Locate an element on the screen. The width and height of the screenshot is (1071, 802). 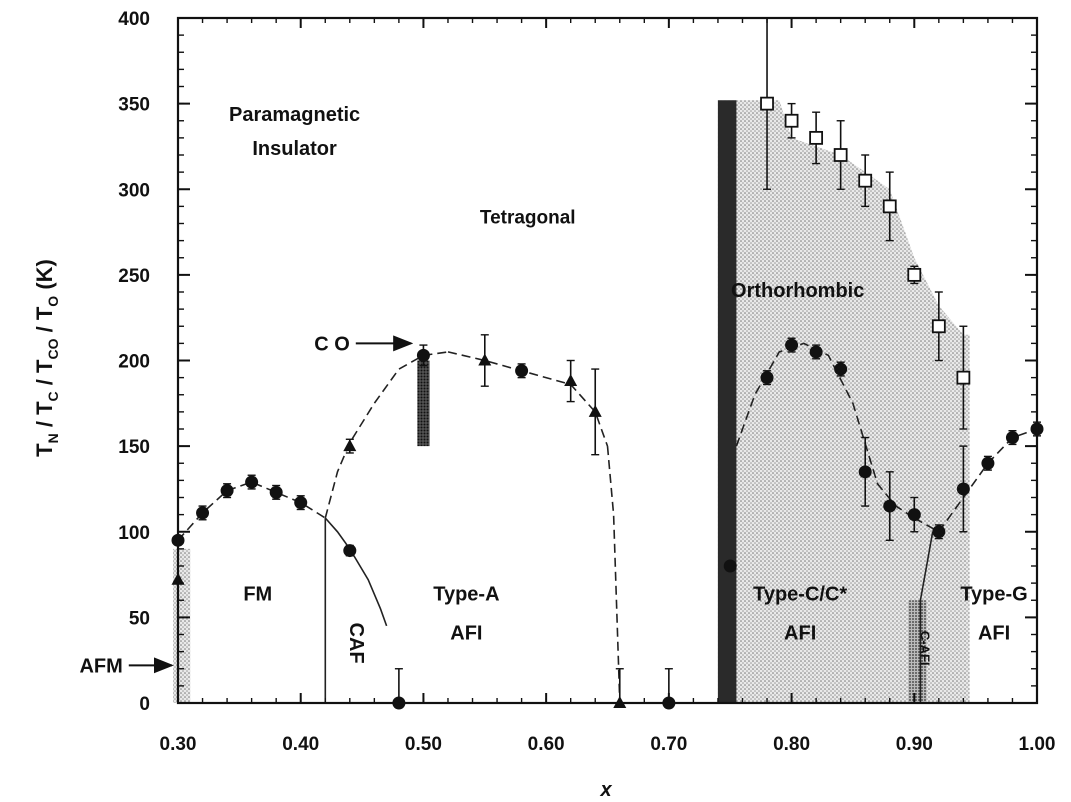
y-tick-label: 150 is located at coordinates (134, 447).